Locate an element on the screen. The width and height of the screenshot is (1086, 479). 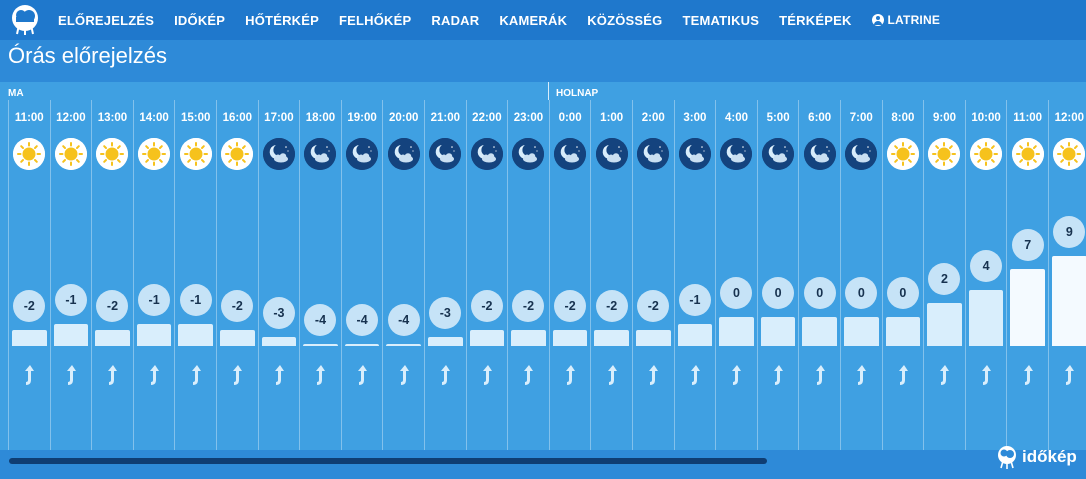
hour-column: 8:00 0 is located at coordinates (902, 275).